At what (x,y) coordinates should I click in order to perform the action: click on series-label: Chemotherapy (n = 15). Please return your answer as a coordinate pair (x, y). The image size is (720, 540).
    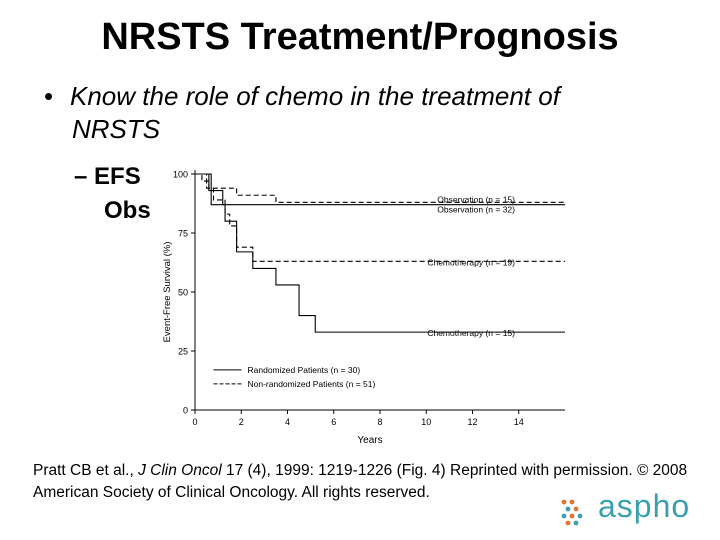
    Looking at the image, I should click on (471, 333).